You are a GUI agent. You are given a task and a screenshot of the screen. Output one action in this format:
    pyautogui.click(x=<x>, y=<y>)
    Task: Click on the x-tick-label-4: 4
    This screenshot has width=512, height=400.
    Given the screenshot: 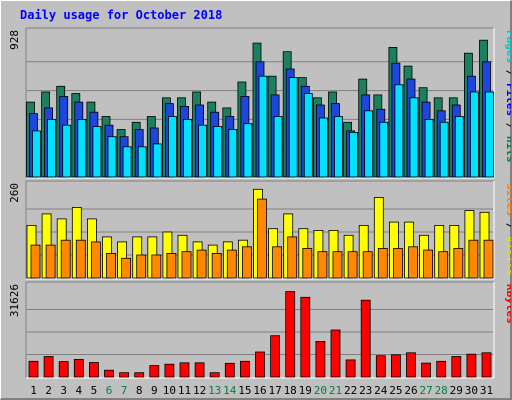 What is the action you would take?
    pyautogui.click(x=78, y=390)
    